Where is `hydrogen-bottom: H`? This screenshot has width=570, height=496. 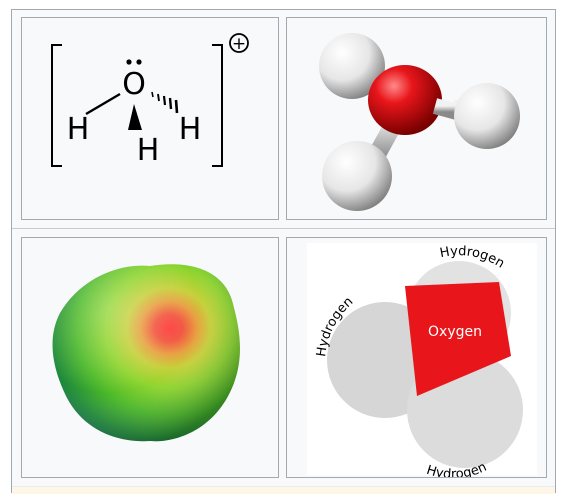 hydrogen-bottom: H is located at coordinates (148, 150).